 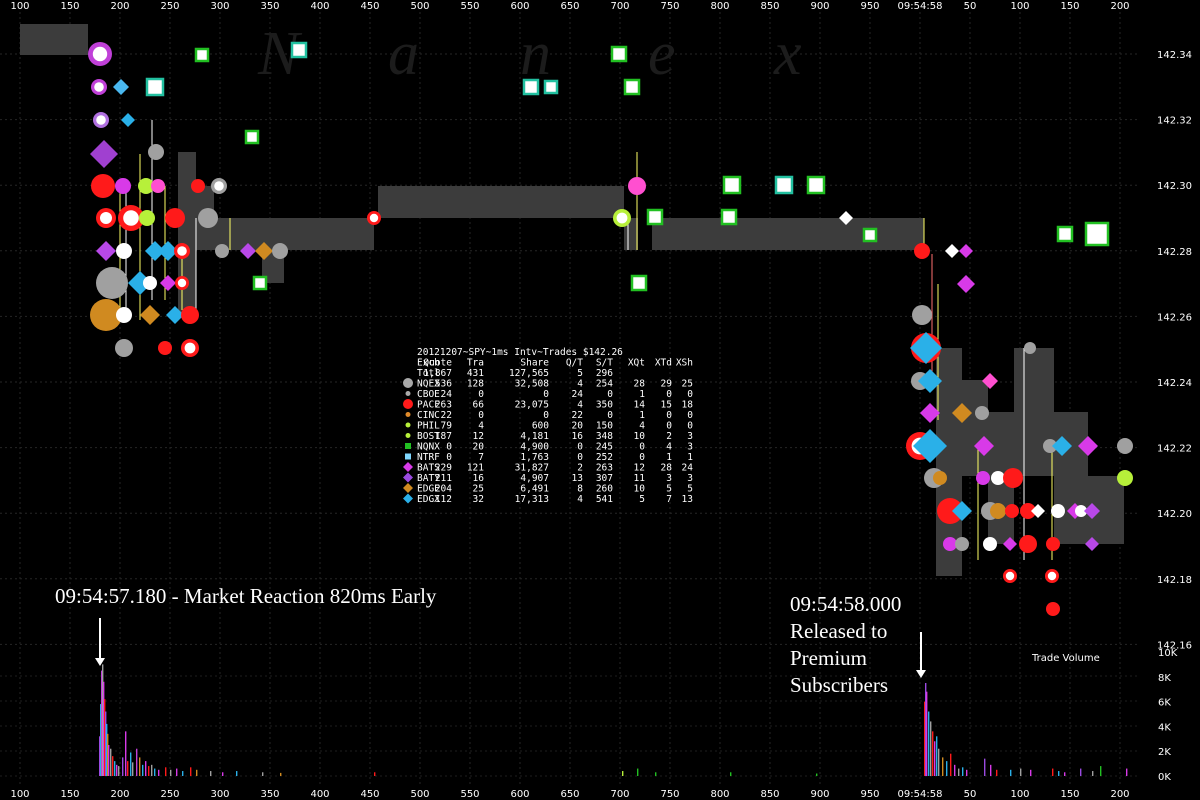 I want to click on x-tick-label: 250, so click(x=169, y=794).